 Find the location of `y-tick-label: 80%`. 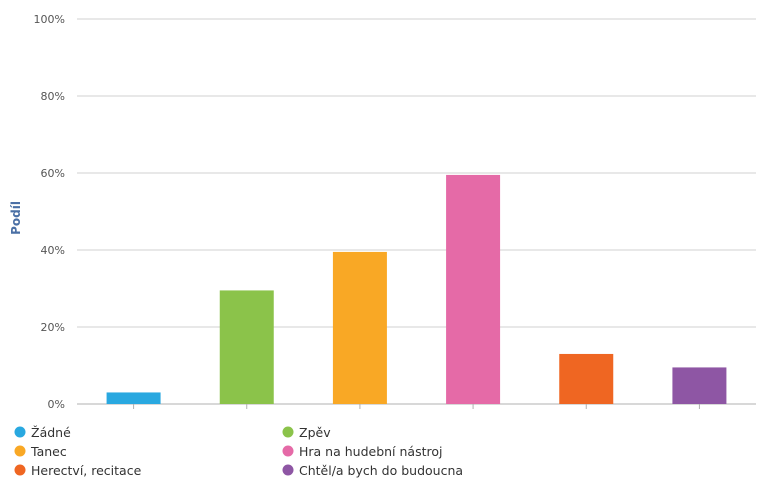

y-tick-label: 80% is located at coordinates (53, 96).